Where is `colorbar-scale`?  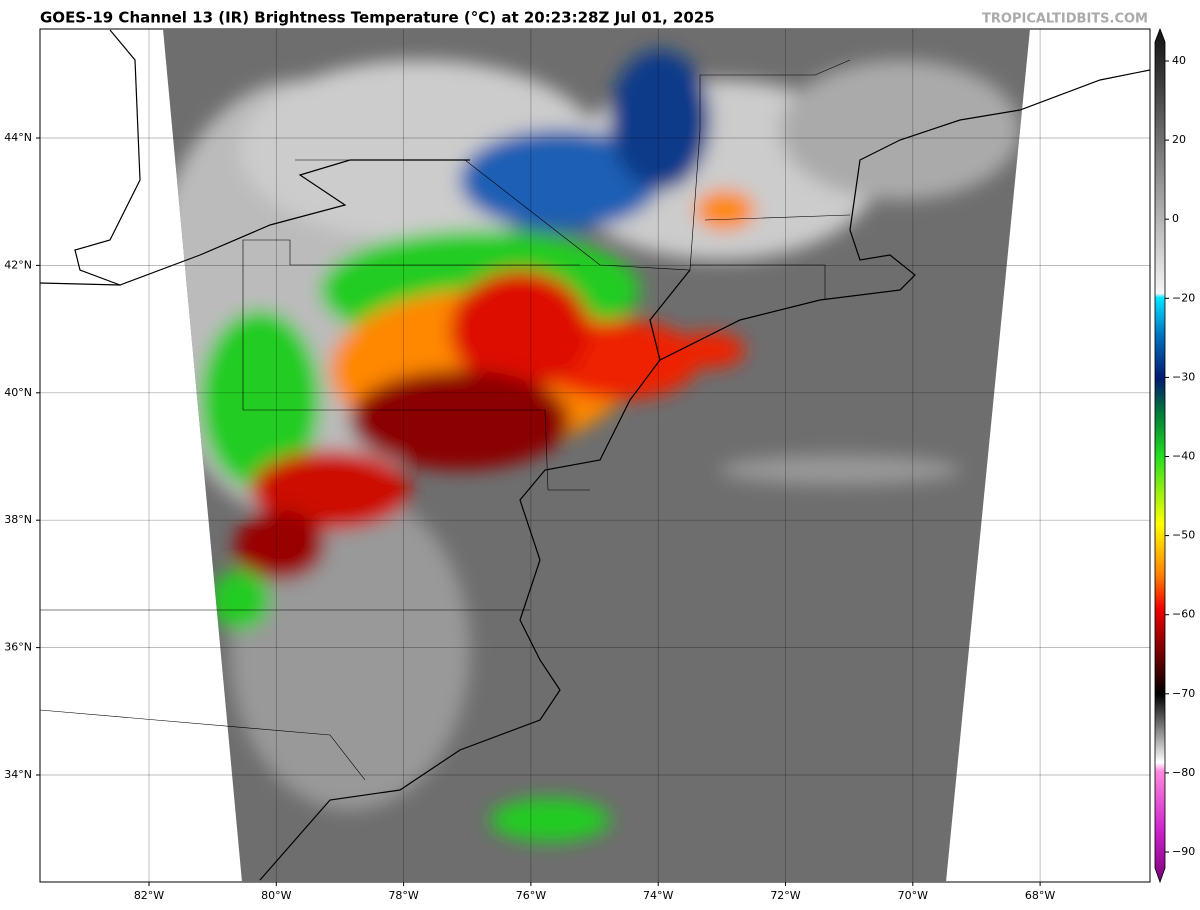 colorbar-scale is located at coordinates (1160, 455).